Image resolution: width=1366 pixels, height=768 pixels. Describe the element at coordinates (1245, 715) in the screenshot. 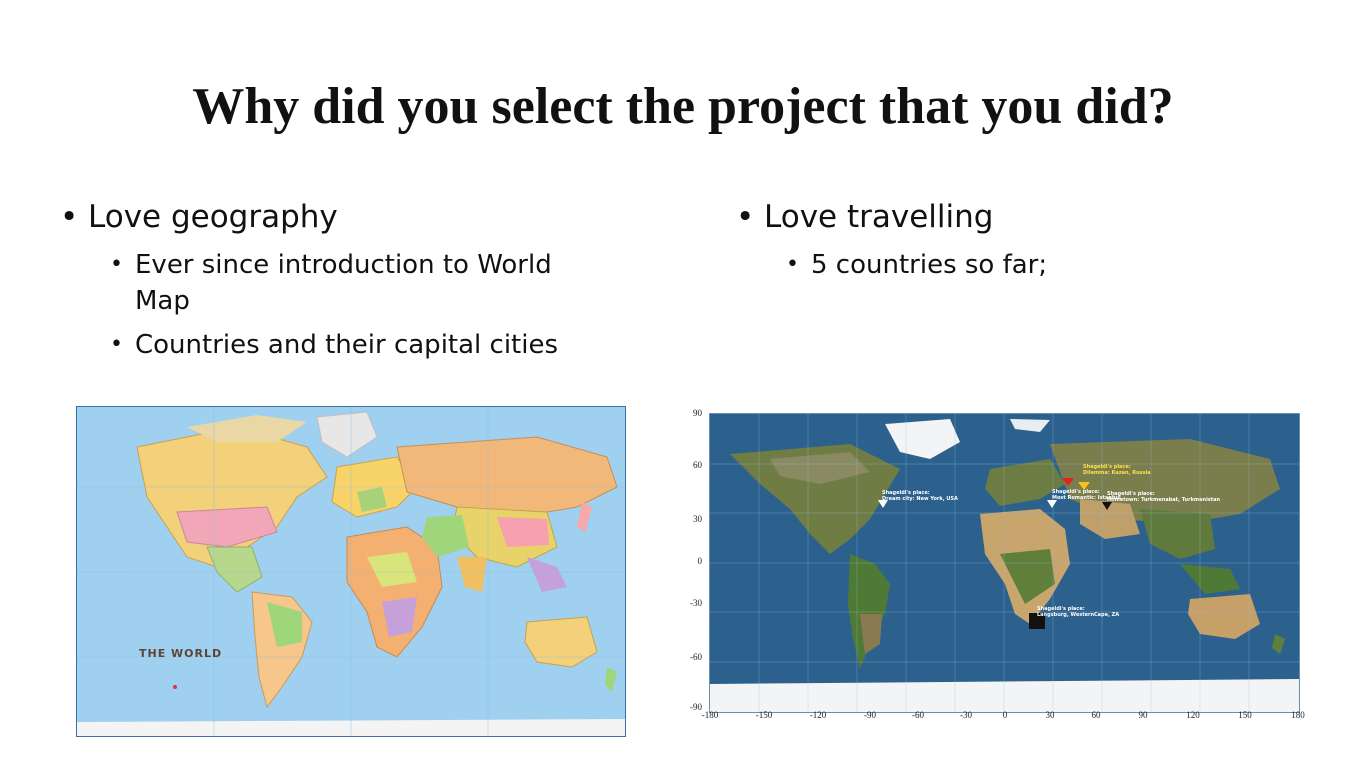

I see `x-tick-label: 150` at that location.